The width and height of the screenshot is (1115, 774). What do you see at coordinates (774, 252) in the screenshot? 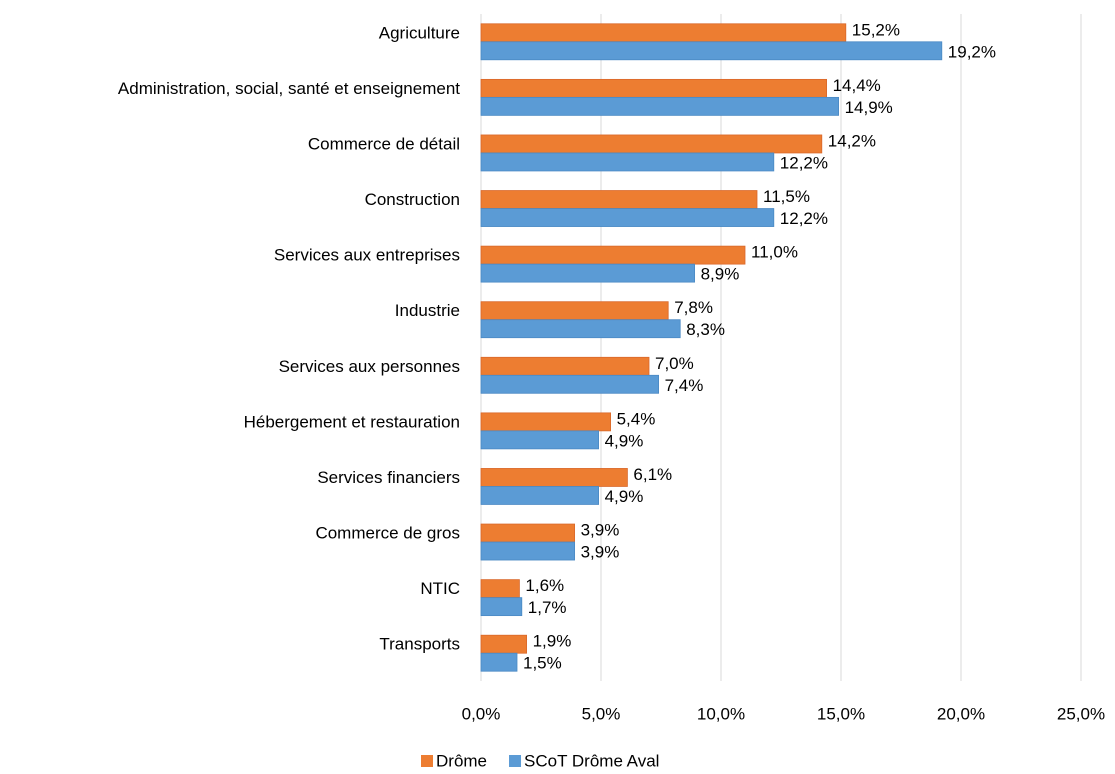
I see `value-label: 11,0%` at bounding box center [774, 252].